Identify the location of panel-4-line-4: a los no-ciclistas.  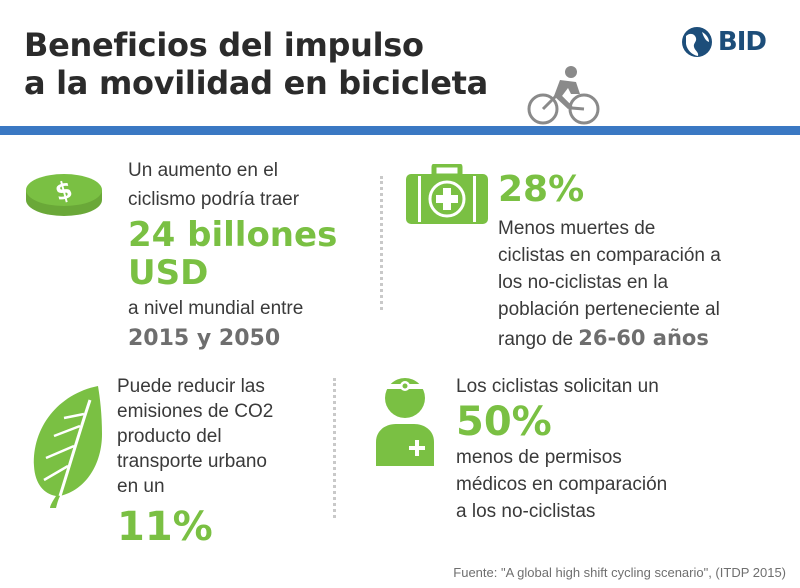
(526, 511).